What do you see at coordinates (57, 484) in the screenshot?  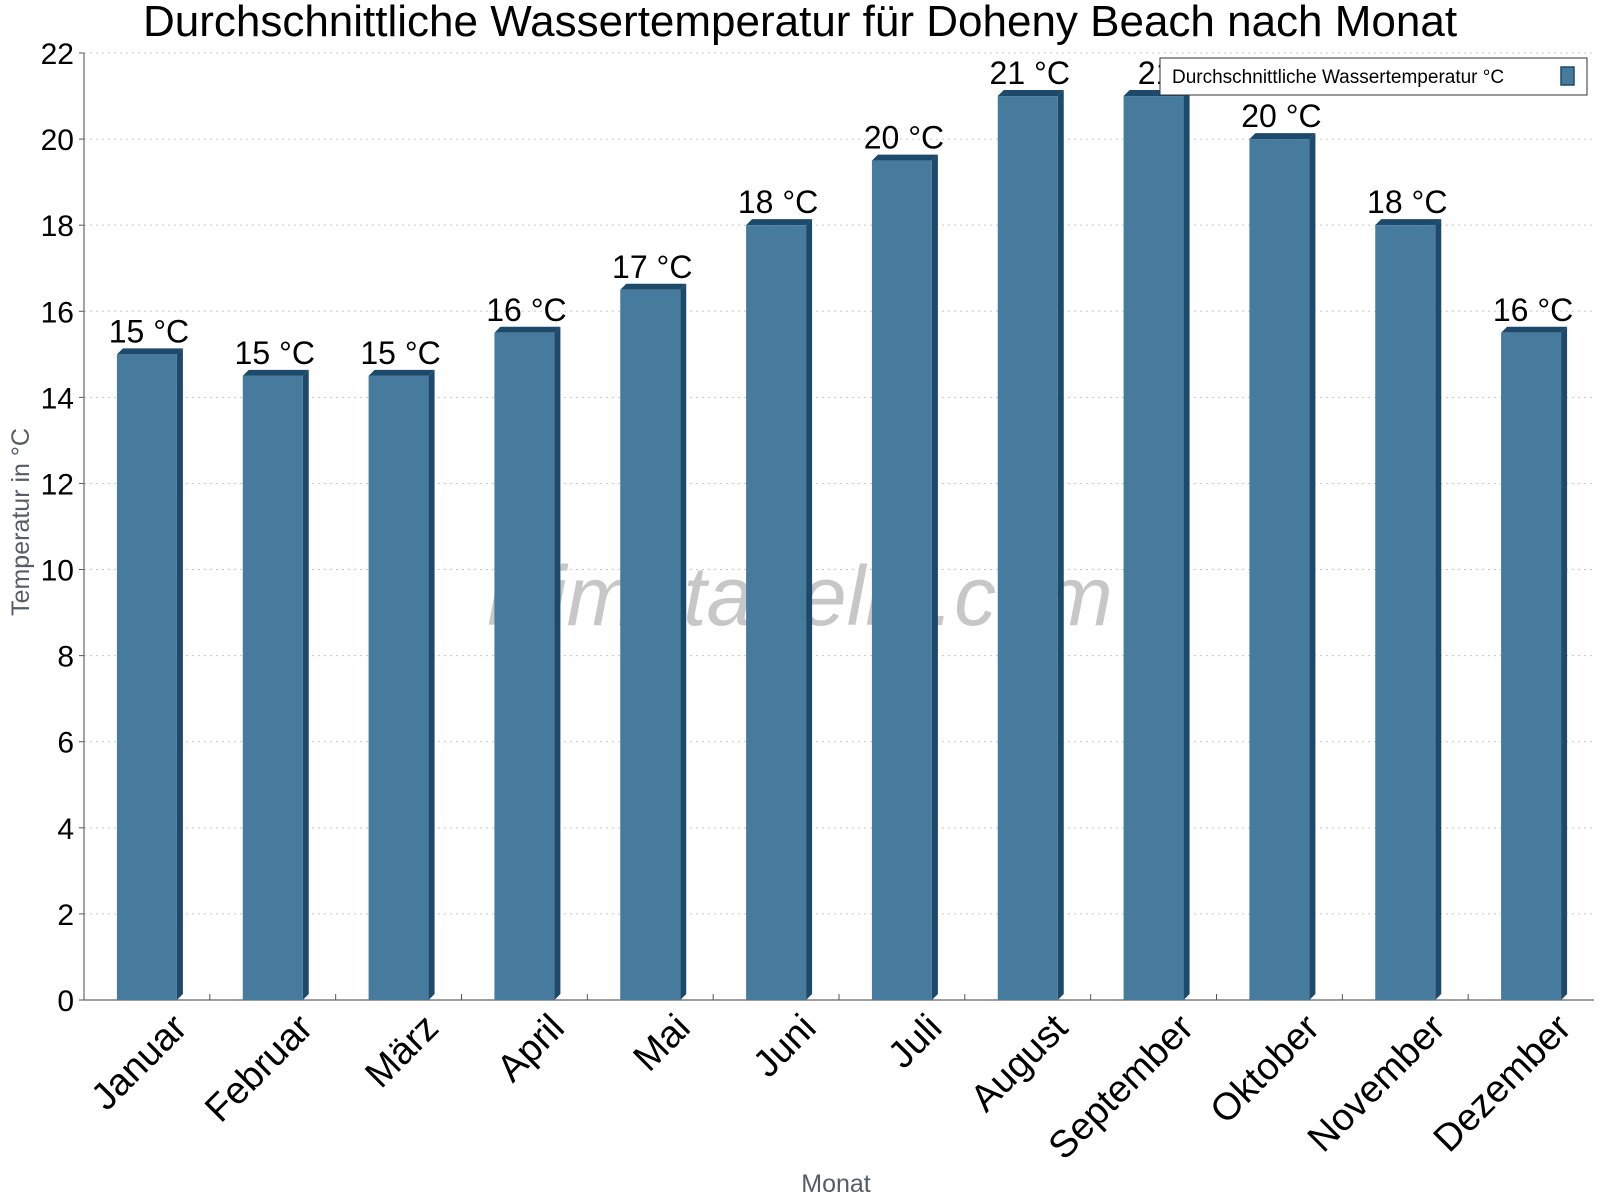 I see `y-tick-label: 12` at bounding box center [57, 484].